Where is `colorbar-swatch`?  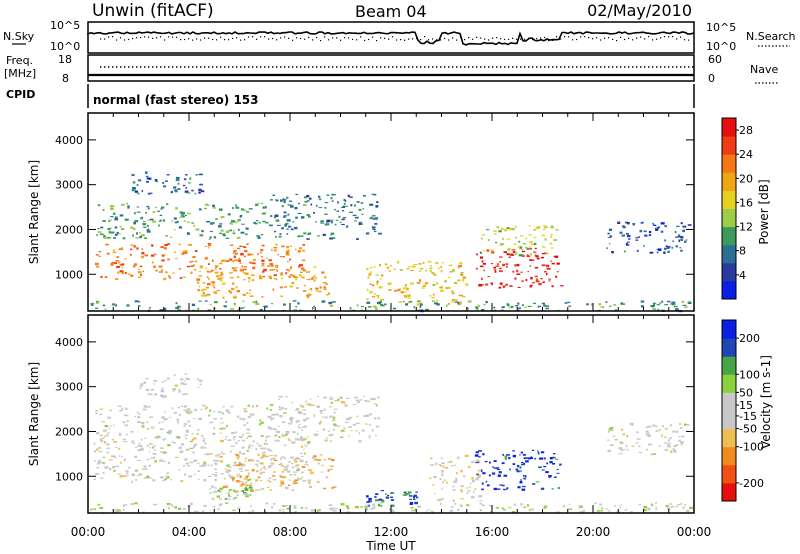 colorbar-swatch is located at coordinates (729, 492).